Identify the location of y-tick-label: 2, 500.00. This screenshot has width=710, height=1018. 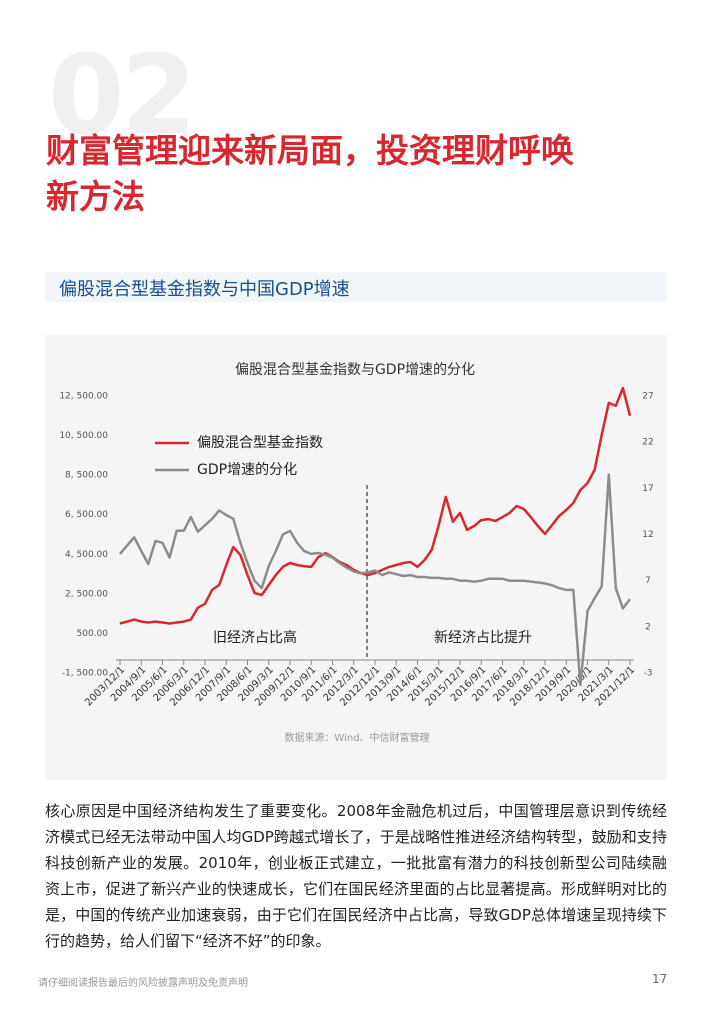
(86, 594).